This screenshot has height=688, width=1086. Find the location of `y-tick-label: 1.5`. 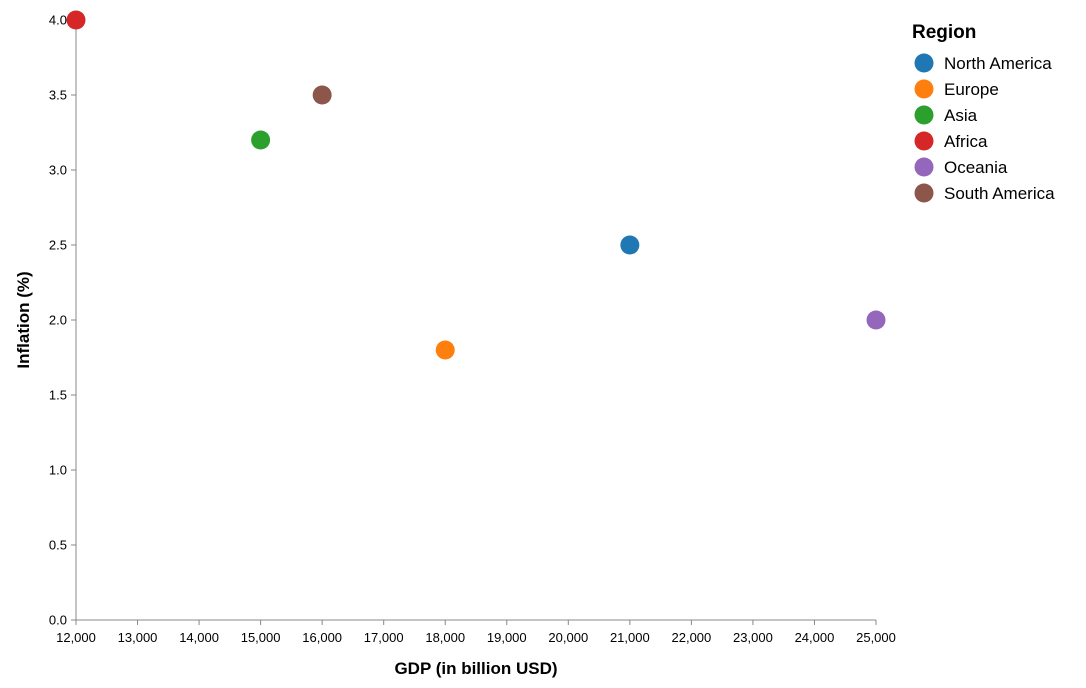

y-tick-label: 1.5 is located at coordinates (58, 395).